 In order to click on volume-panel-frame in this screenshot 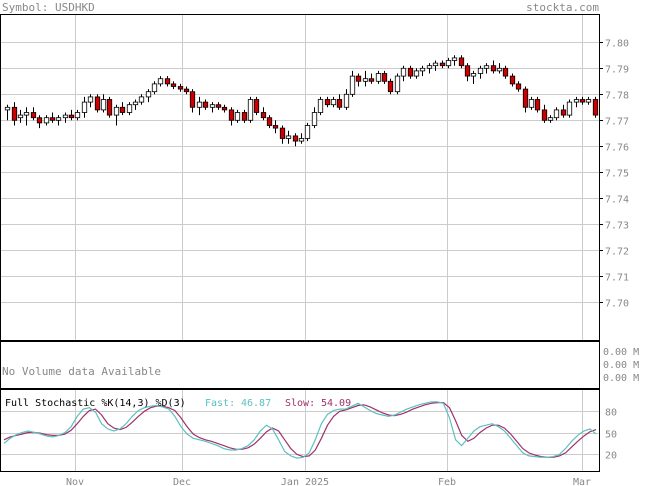, I will do `click(300, 365)`.